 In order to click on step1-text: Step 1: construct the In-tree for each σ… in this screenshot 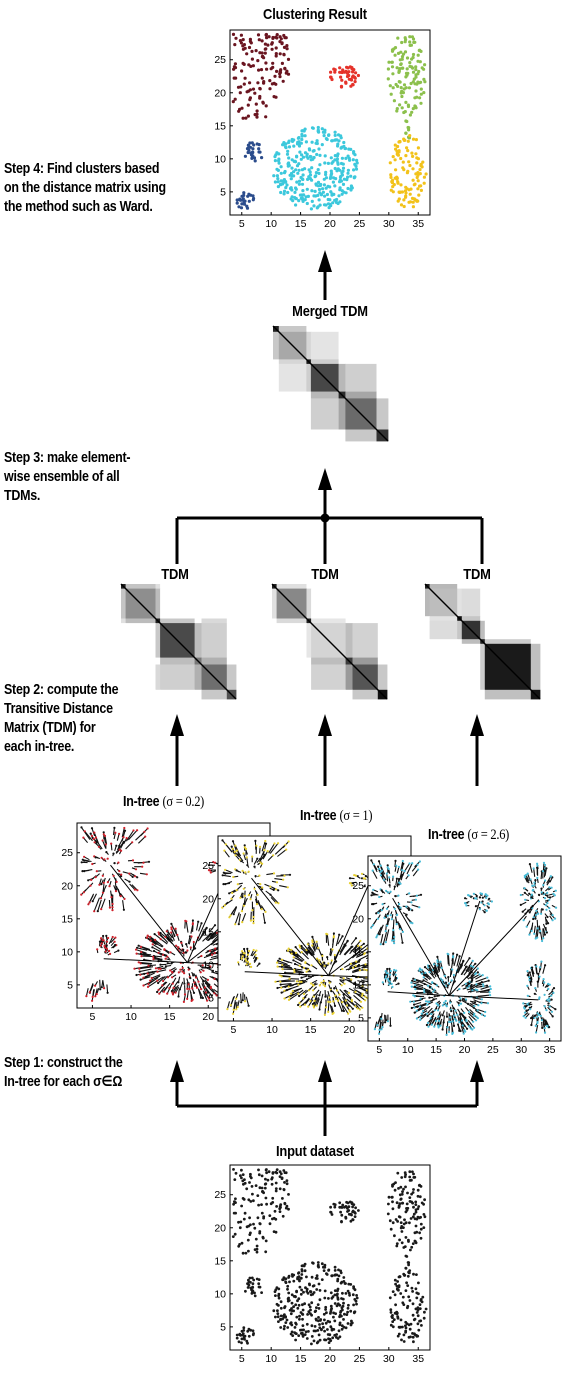, I will do `click(63, 1072)`.